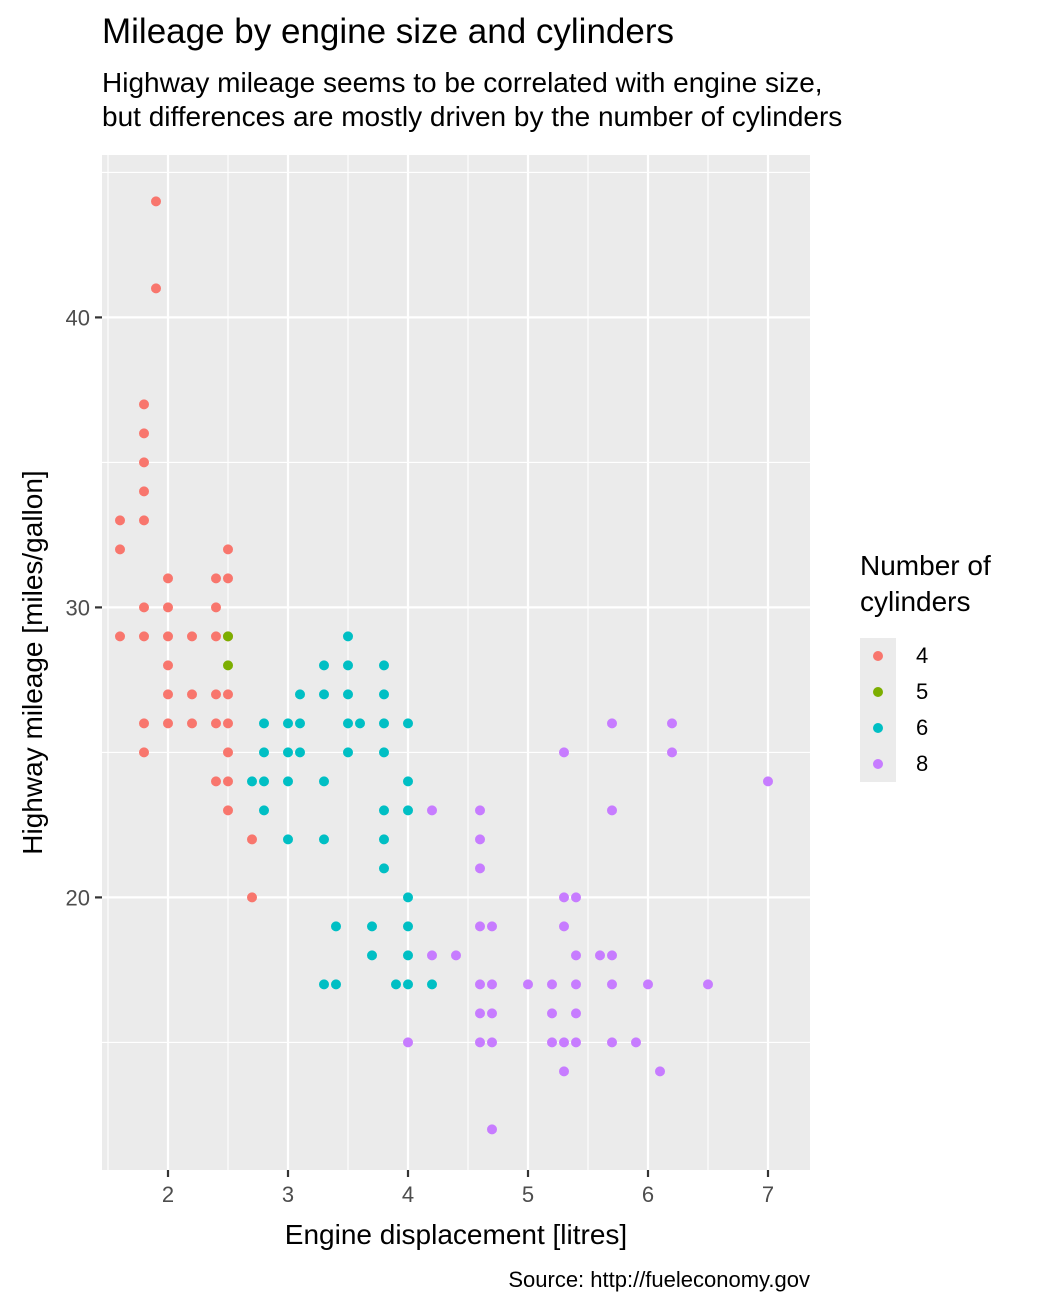  What do you see at coordinates (288, 1194) in the screenshot?
I see `x-tick-label: 3` at bounding box center [288, 1194].